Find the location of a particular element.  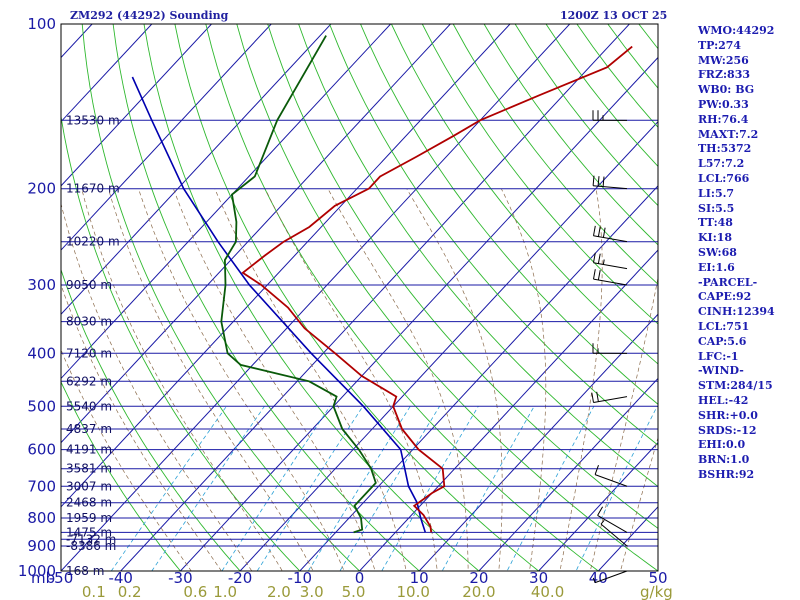

index-line: FRZ:833 is located at coordinates (724, 75).